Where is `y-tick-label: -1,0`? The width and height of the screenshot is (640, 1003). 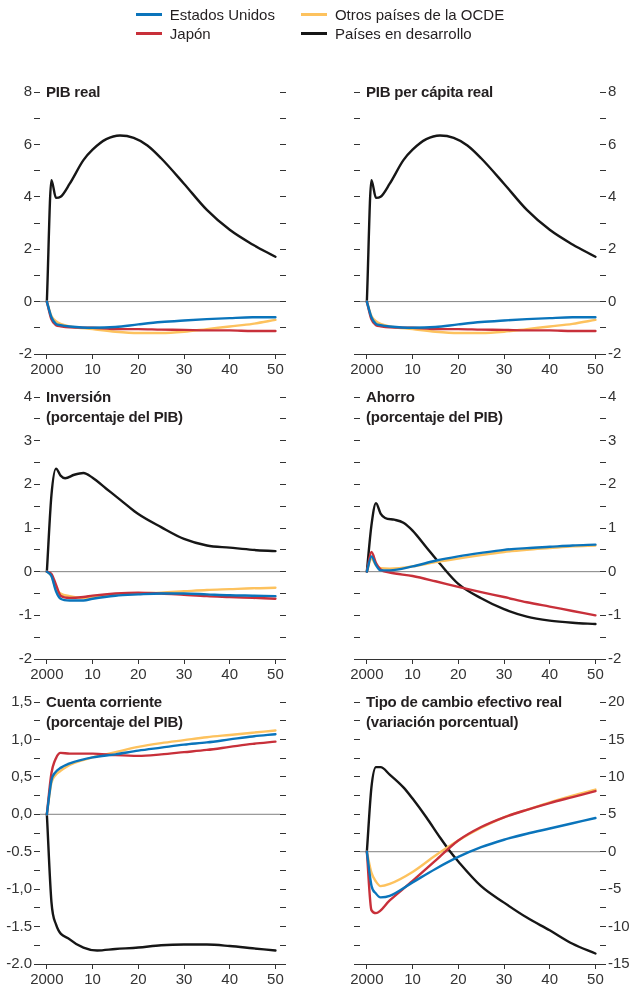 y-tick-label: -1,0 is located at coordinates (19, 888).